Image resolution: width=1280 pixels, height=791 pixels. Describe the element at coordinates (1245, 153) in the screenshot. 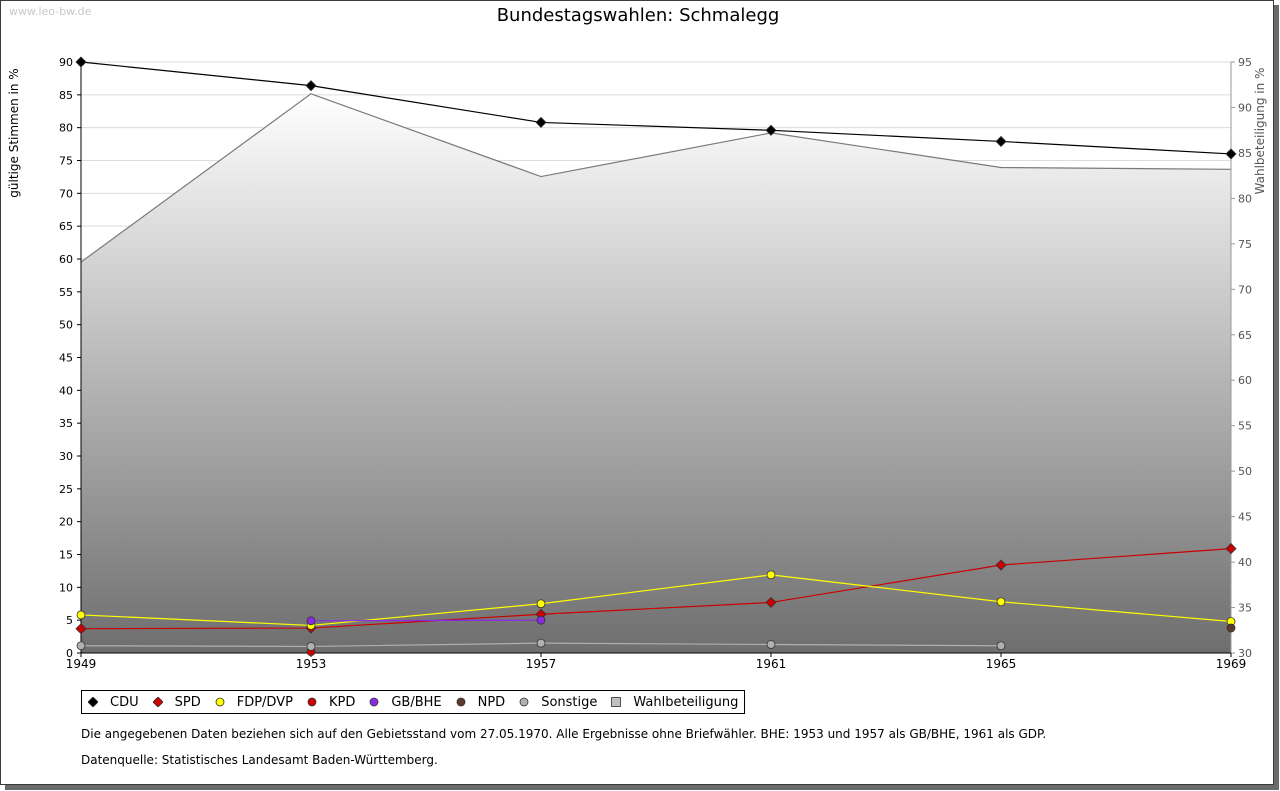

I see `y2-tick-label-85: 85` at that location.